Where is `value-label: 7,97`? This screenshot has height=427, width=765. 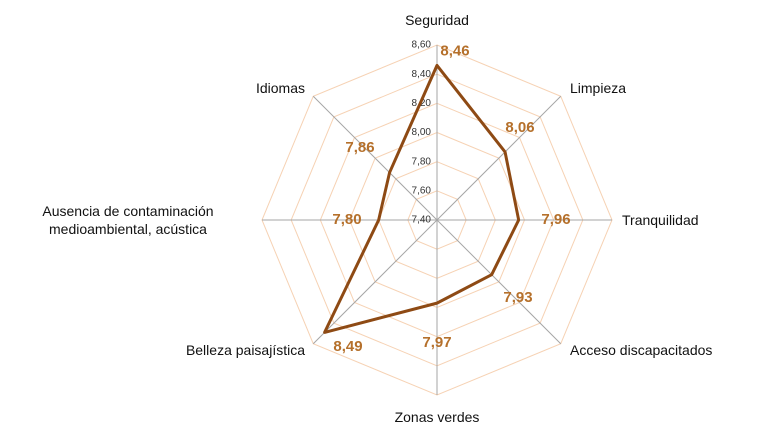
value-label: 7,97 is located at coordinates (436, 342).